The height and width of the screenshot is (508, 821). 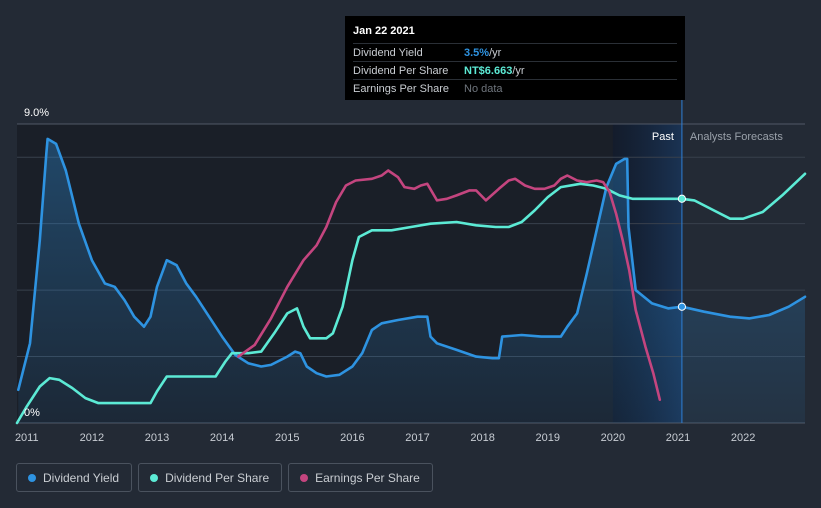 I want to click on legend-label: Dividend Per Share, so click(x=217, y=477).